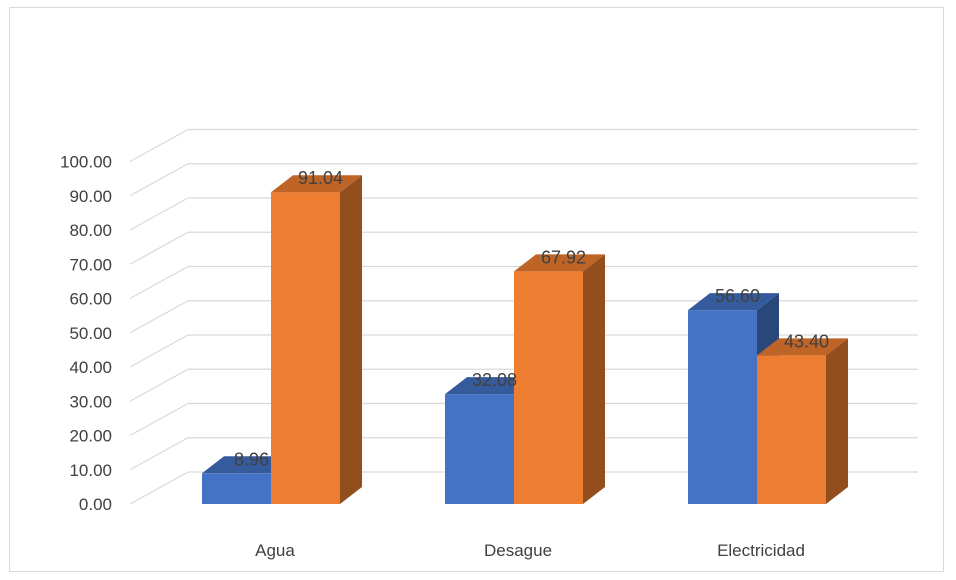 The height and width of the screenshot is (580, 956). I want to click on data-label: 43.40, so click(806, 341).